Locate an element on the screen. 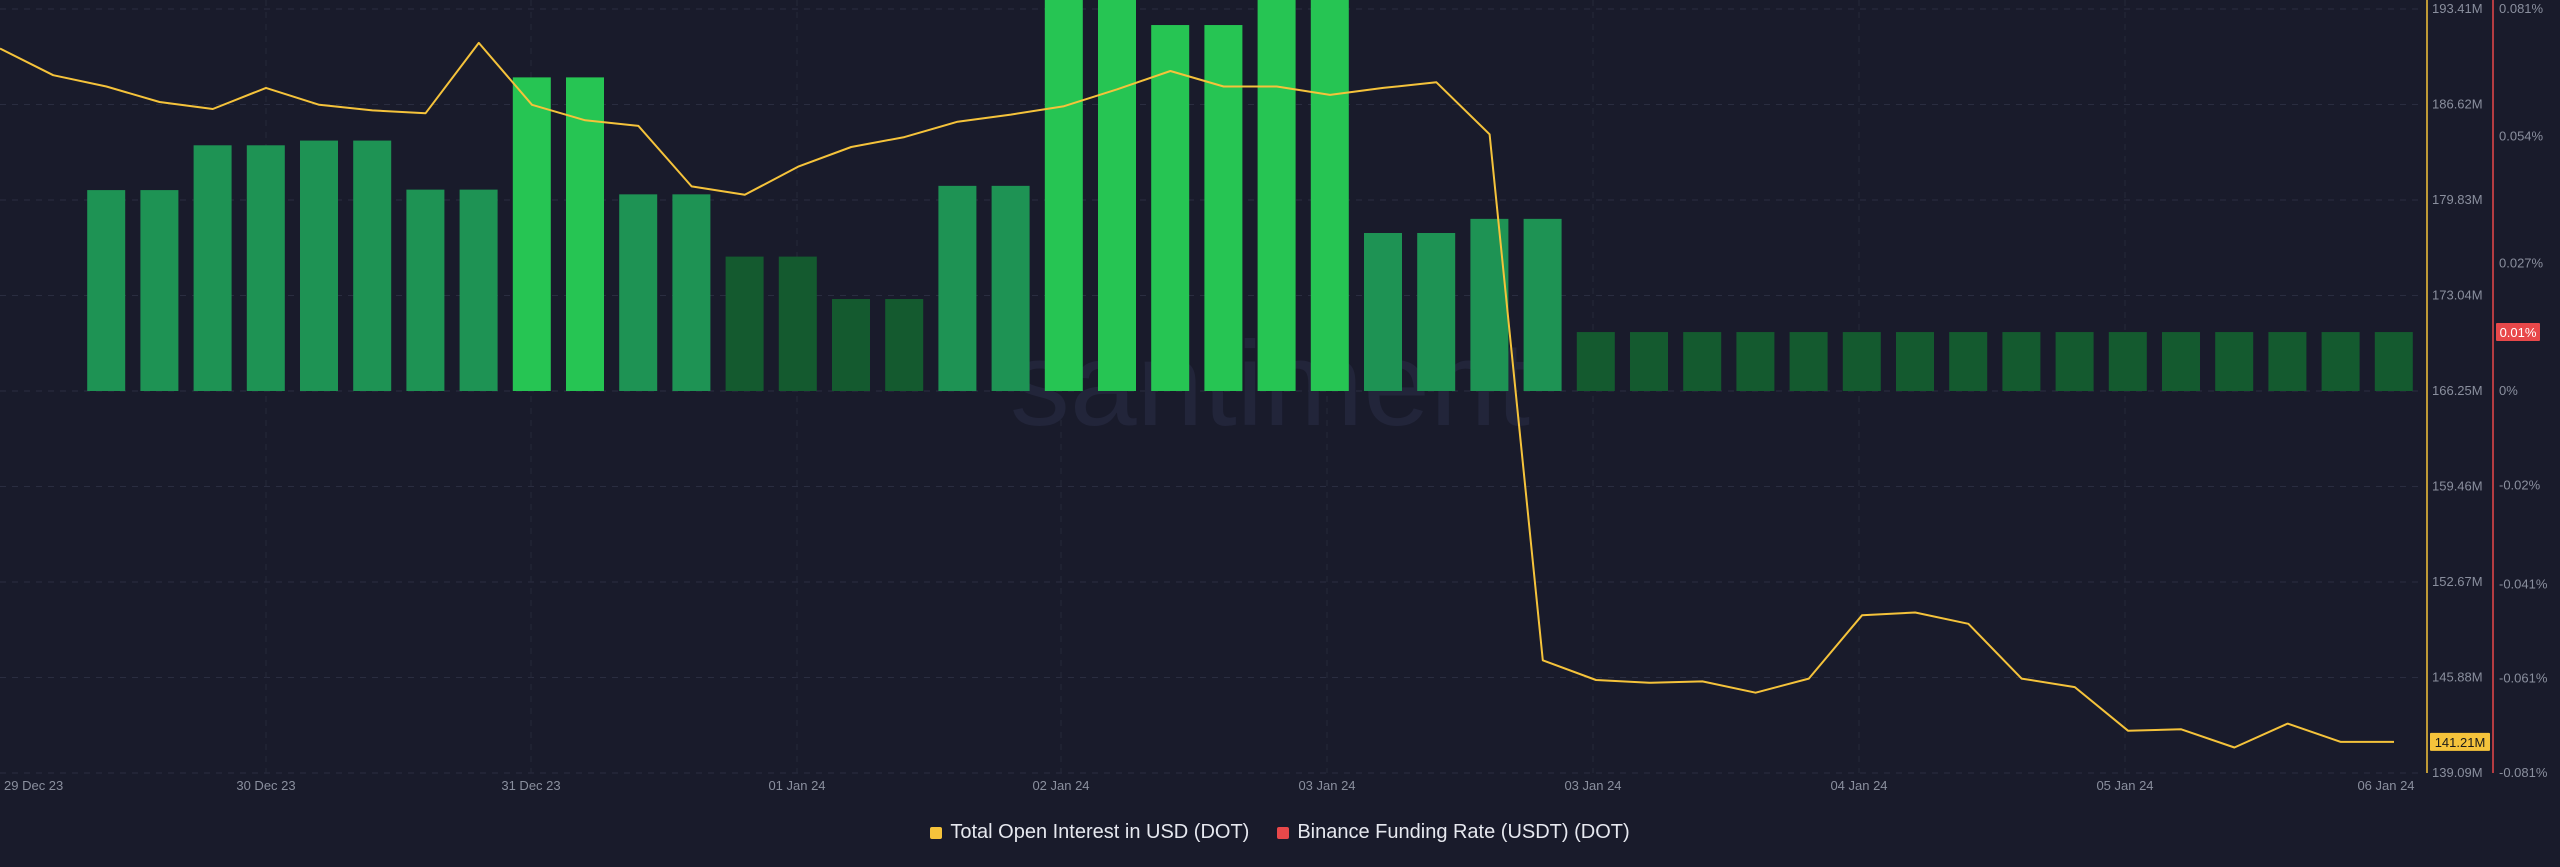  x-tick-label: 02 Jan 24 is located at coordinates (1060, 785).